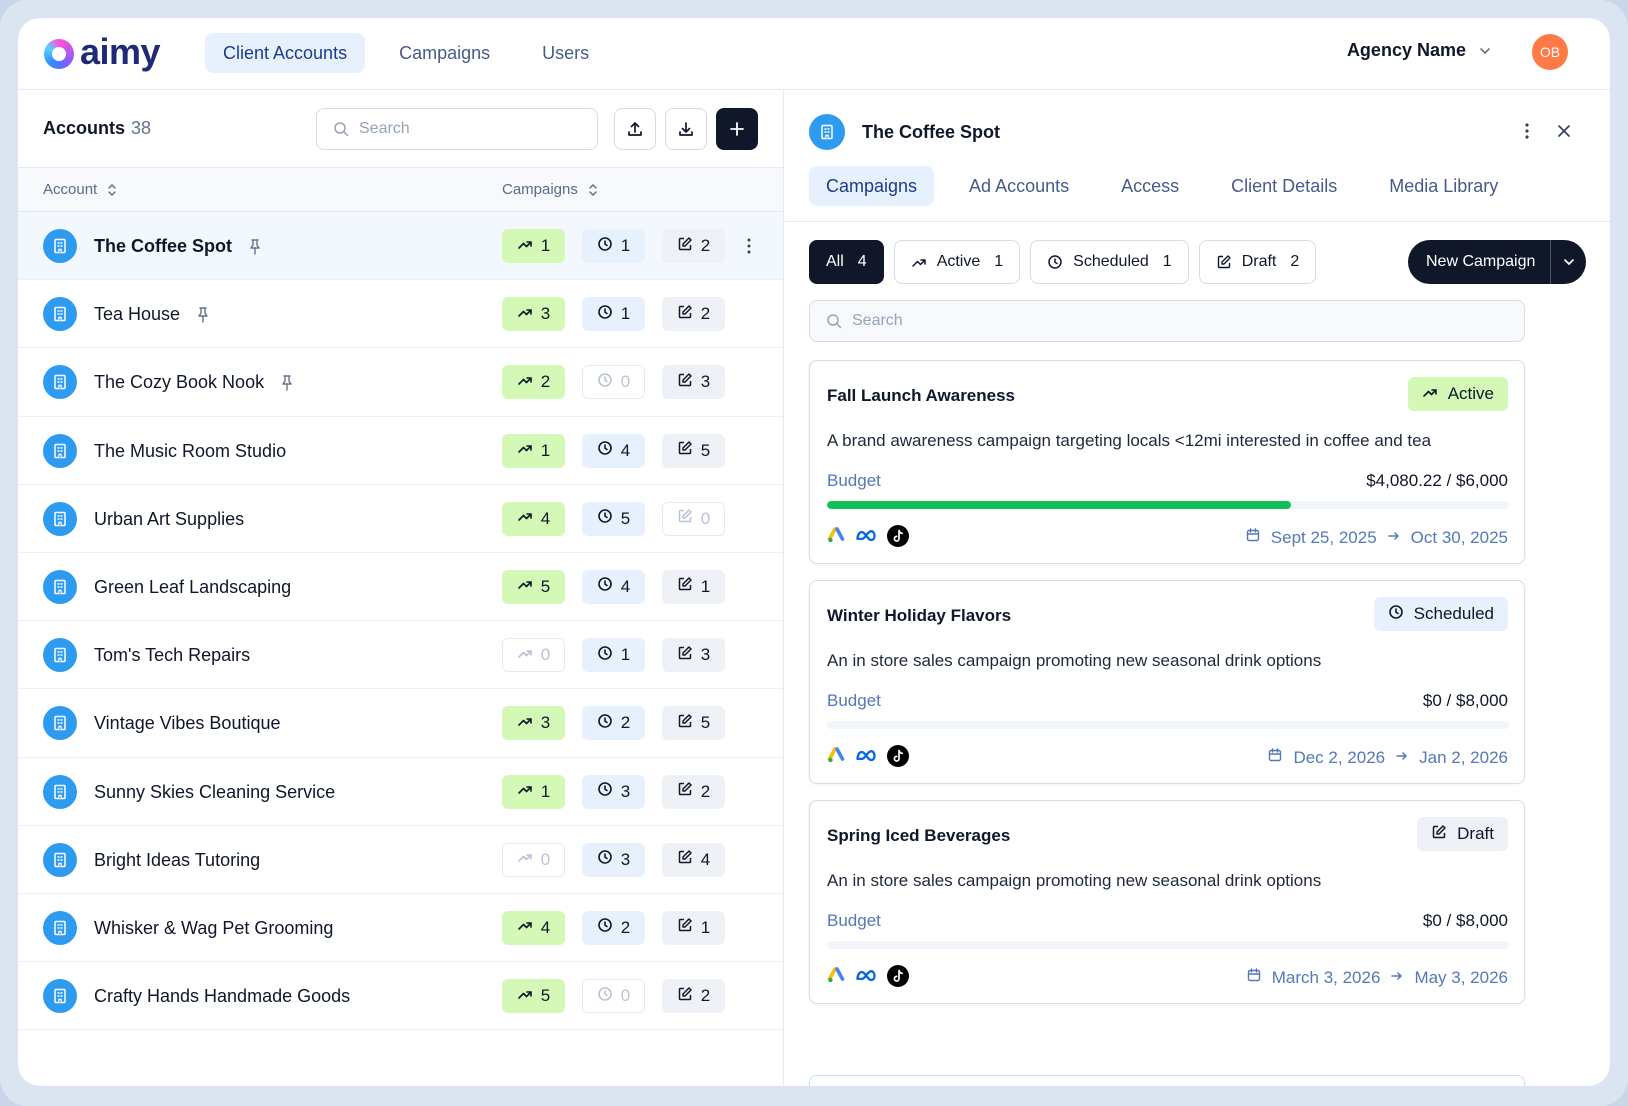 Image resolution: width=1628 pixels, height=1106 pixels. I want to click on tab-media-library: Media Library, so click(1444, 185).